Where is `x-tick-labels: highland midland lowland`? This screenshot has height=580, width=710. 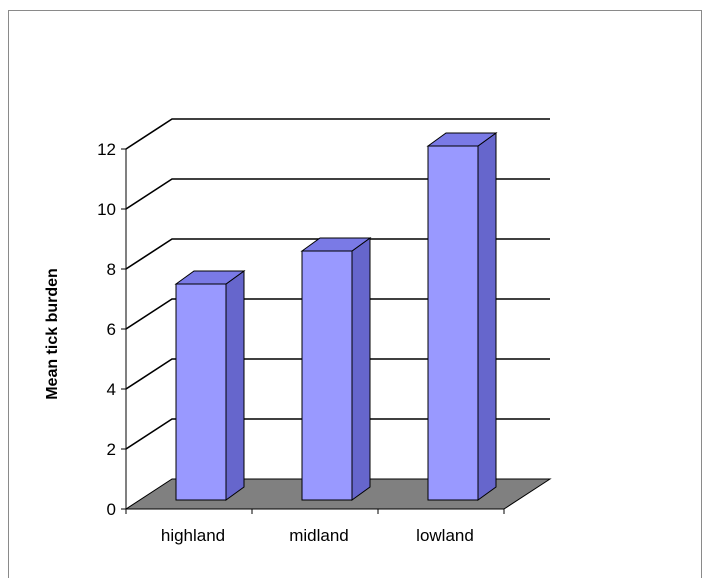 x-tick-labels: highland midland lowland is located at coordinates (317, 535).